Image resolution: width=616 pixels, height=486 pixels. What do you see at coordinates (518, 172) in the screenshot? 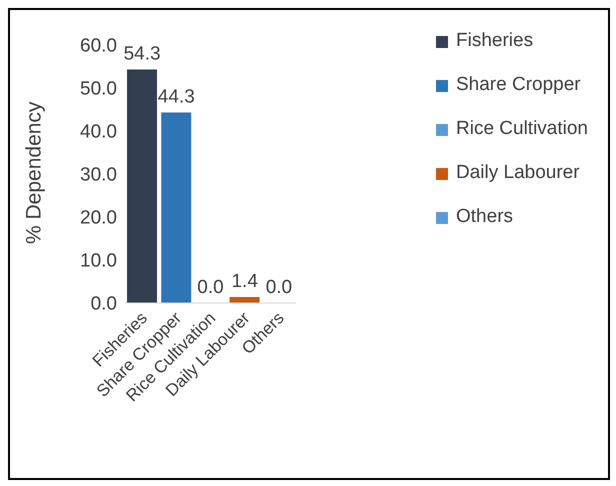
I see `legend-label: Daily Labourer` at bounding box center [518, 172].